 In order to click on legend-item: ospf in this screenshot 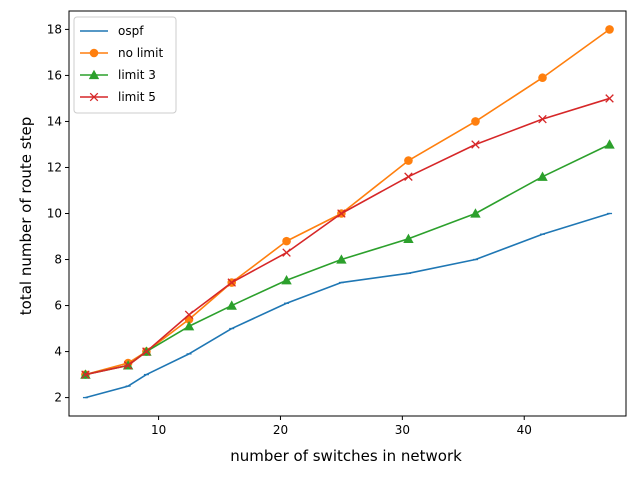, I will do `click(112, 31)`.